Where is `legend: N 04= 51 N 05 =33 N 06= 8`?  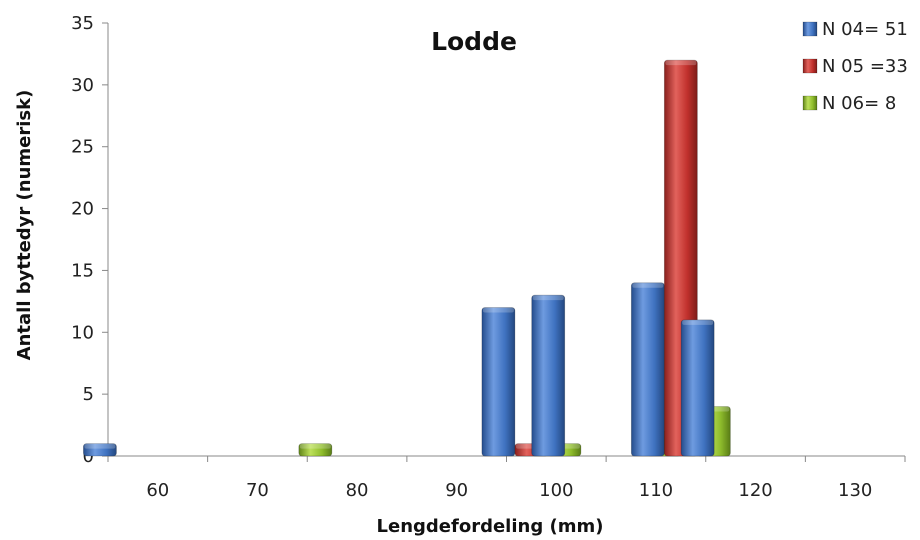
legend: N 04= 51 N 05 =33 N 06= 8 is located at coordinates (855, 66).